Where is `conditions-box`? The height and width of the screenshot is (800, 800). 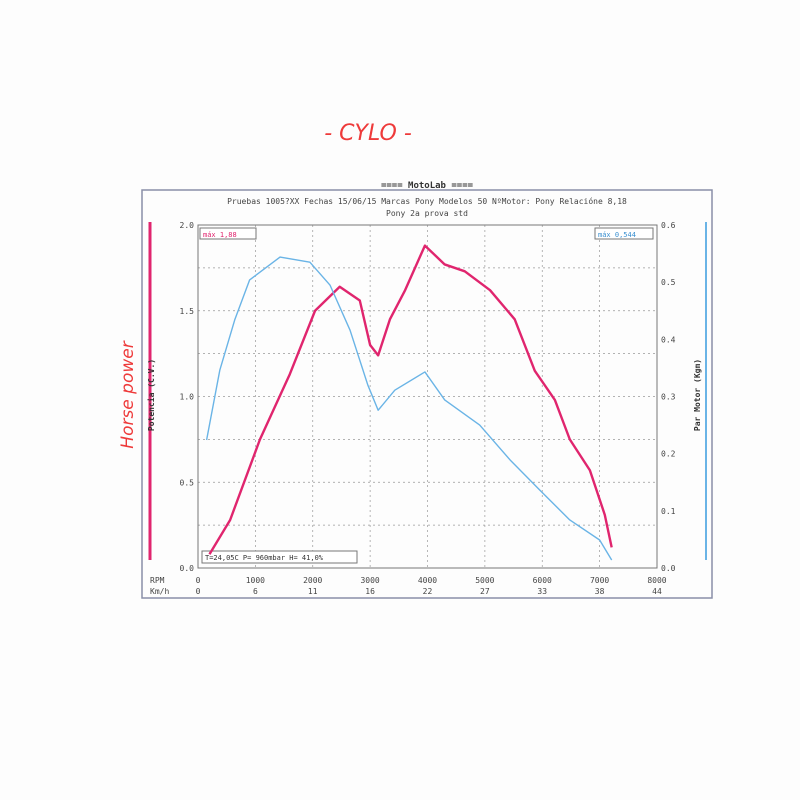
conditions-box is located at coordinates (279, 557).